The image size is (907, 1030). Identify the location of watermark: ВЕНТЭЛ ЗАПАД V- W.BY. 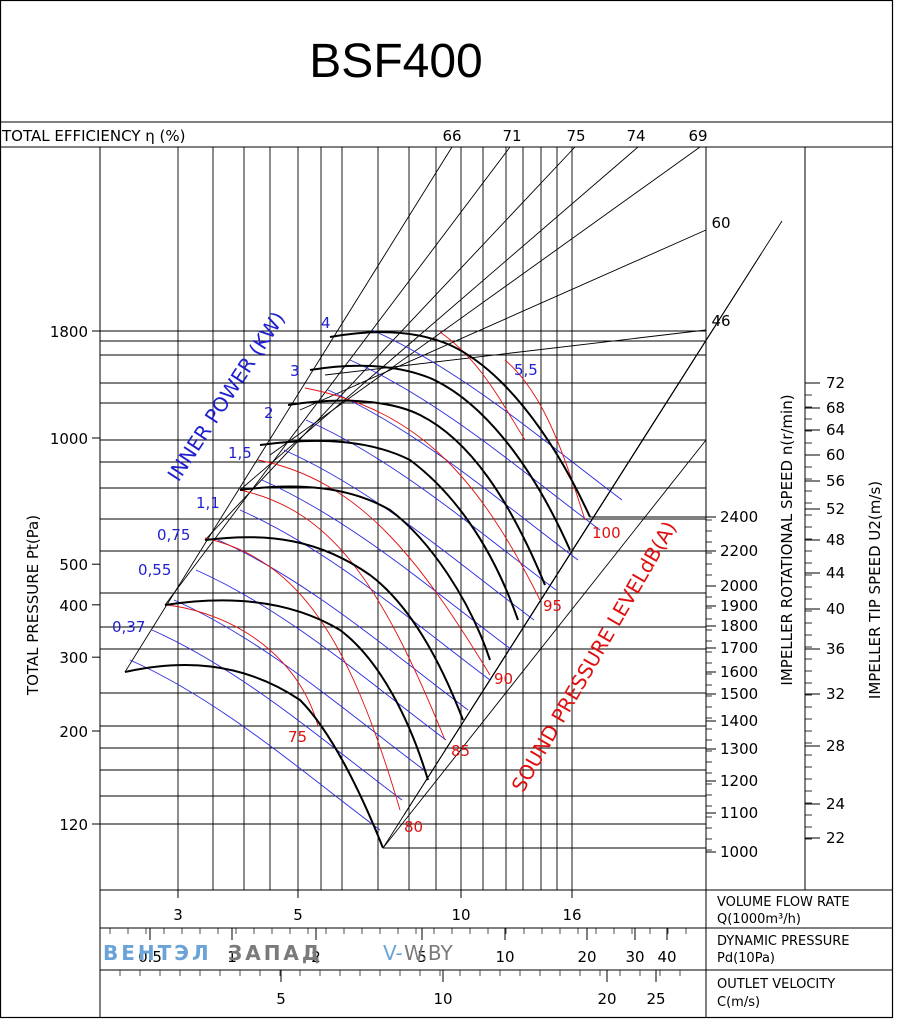
(278, 953).